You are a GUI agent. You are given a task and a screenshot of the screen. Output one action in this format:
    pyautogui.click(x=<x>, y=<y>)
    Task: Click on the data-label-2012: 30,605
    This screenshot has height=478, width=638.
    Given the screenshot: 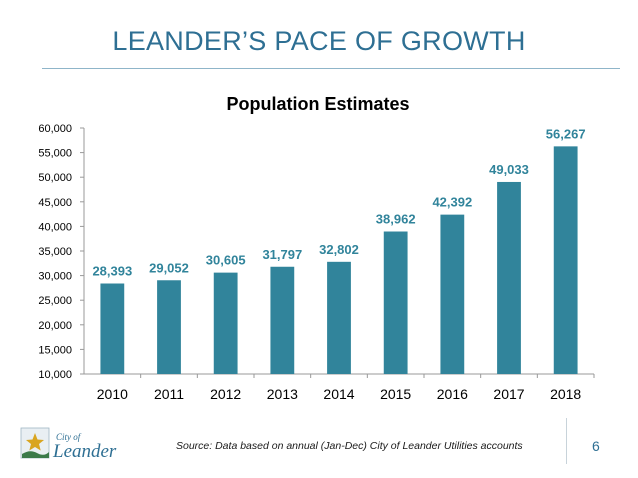 What is the action you would take?
    pyautogui.click(x=226, y=260)
    